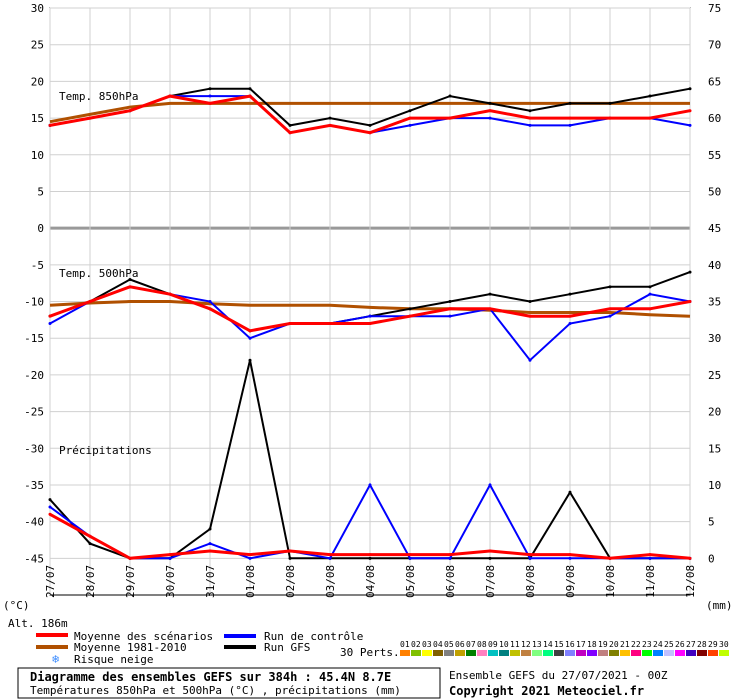  What do you see at coordinates (287, 647) in the screenshot?
I see `legend-gfs-label: Run GFS` at bounding box center [287, 647].